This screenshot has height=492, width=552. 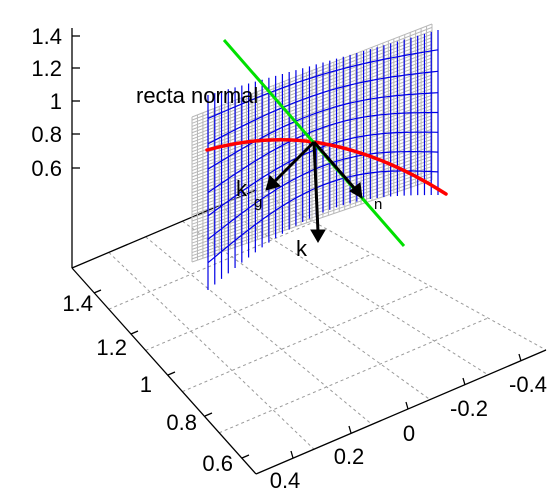 What do you see at coordinates (77, 303) in the screenshot?
I see `left-tick-label: 1.4` at bounding box center [77, 303].